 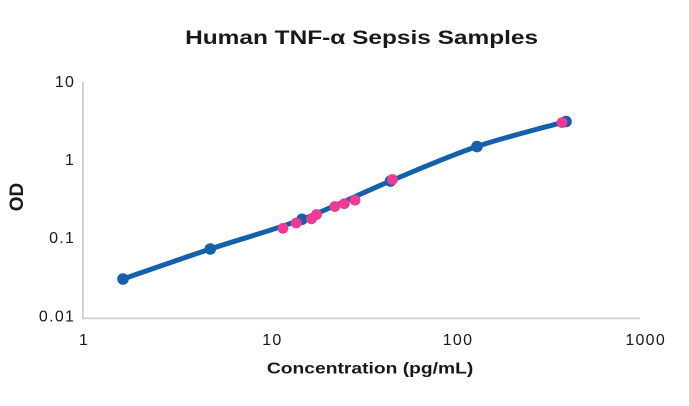 I want to click on svg-text: Concentration (pg/mL), so click(x=370, y=369).